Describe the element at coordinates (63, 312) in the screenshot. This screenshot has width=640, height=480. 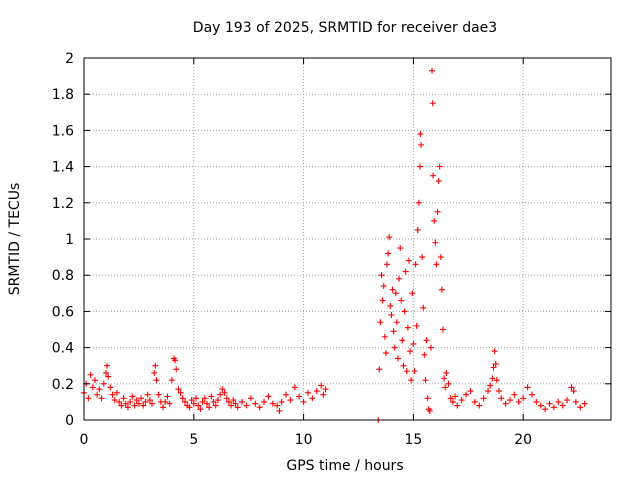
I see `y-tick-label: 0.6` at that location.